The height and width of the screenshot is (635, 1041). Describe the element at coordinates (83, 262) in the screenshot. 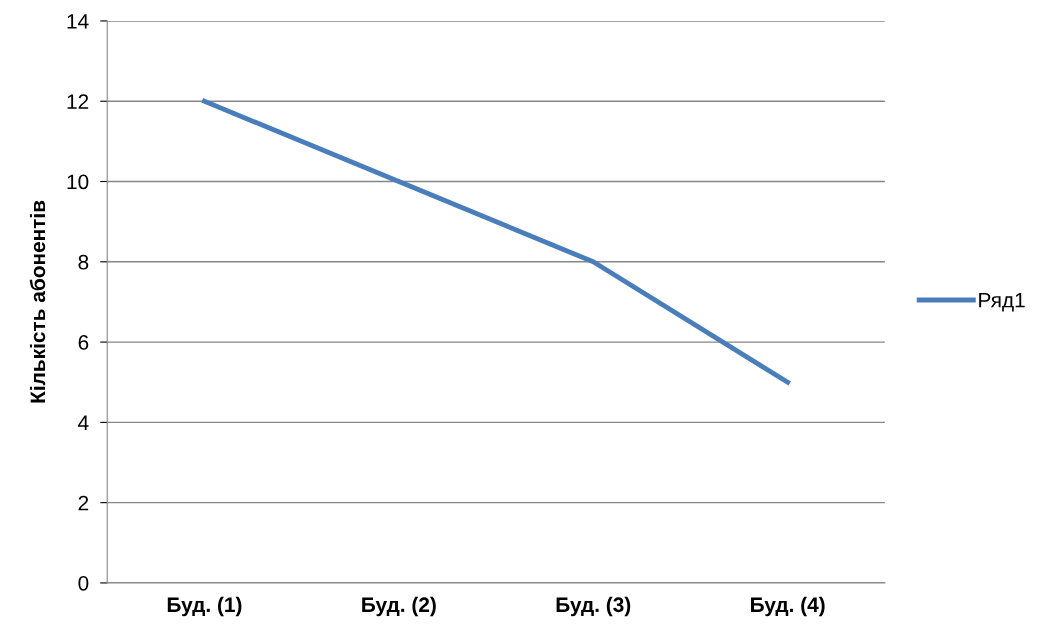

I see `y-tick-label: 8` at that location.